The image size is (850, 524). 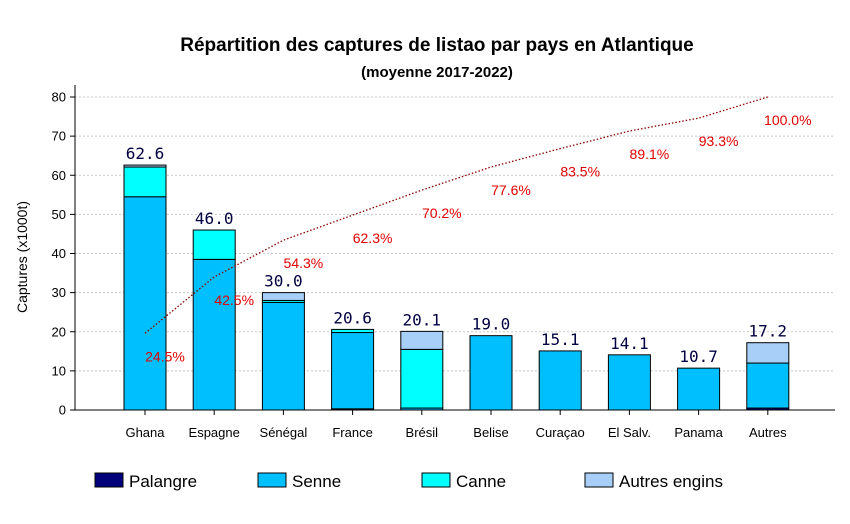 I want to click on x-tick-label: El Salv., so click(x=629, y=432).